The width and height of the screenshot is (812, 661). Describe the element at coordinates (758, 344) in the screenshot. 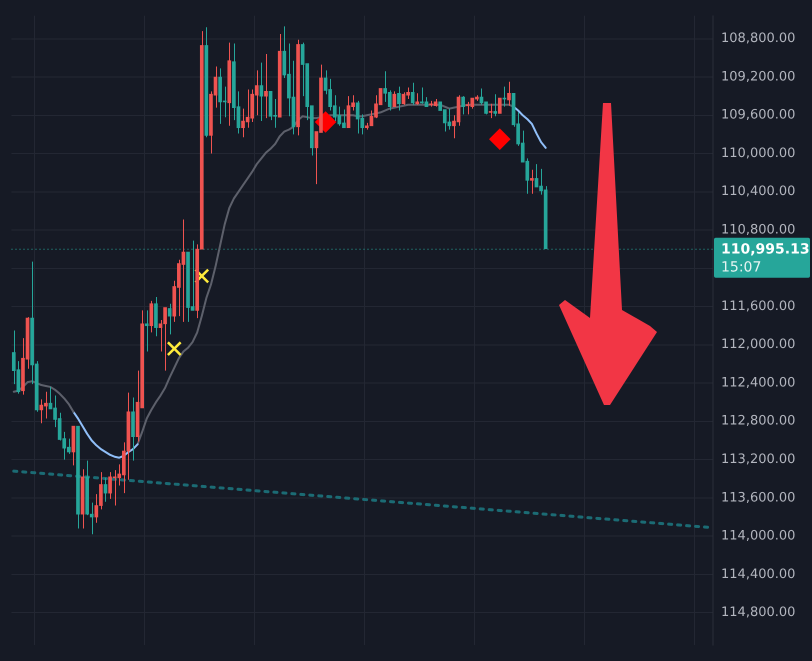

I see `y-tick-label: 112,000.00` at that location.